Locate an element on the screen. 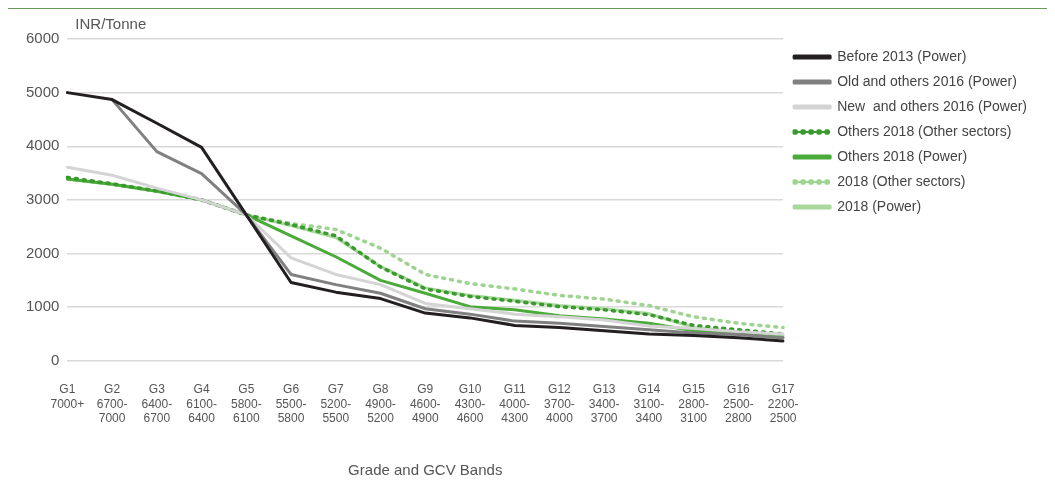  x-tick-label: G5 5800- 6100 is located at coordinates (246, 404).